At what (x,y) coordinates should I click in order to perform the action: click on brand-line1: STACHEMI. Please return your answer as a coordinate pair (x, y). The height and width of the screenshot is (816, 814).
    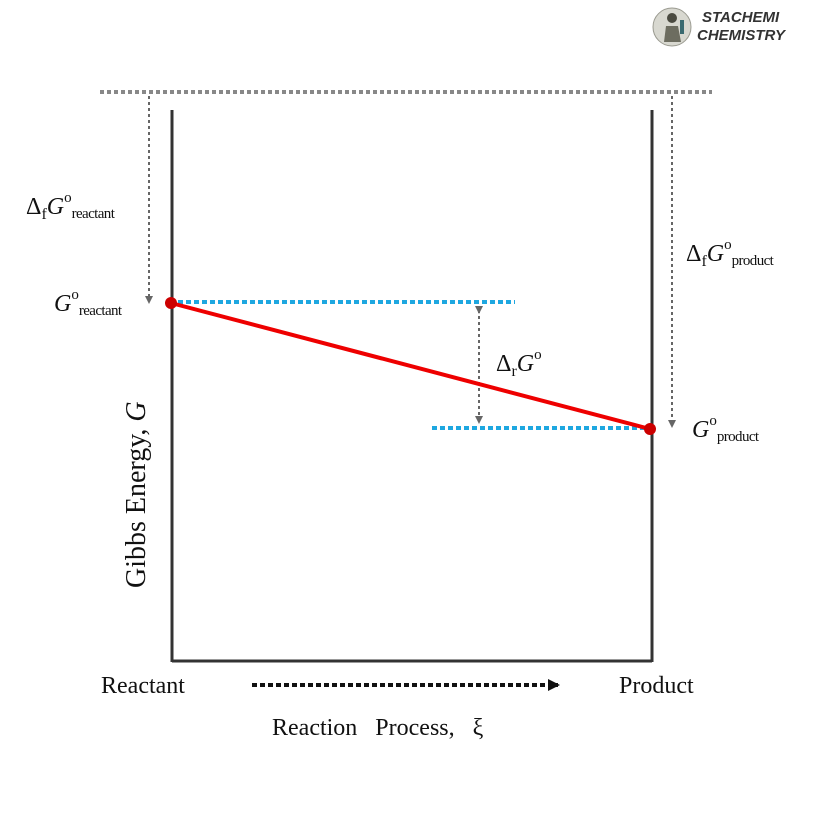
    Looking at the image, I should click on (741, 17).